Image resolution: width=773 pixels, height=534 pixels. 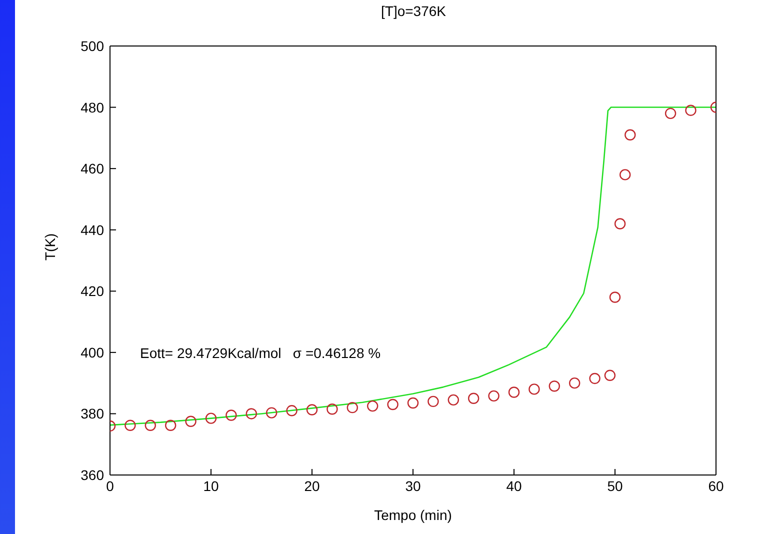 What do you see at coordinates (312, 486) in the screenshot?
I see `x-tick-label: 20` at bounding box center [312, 486].